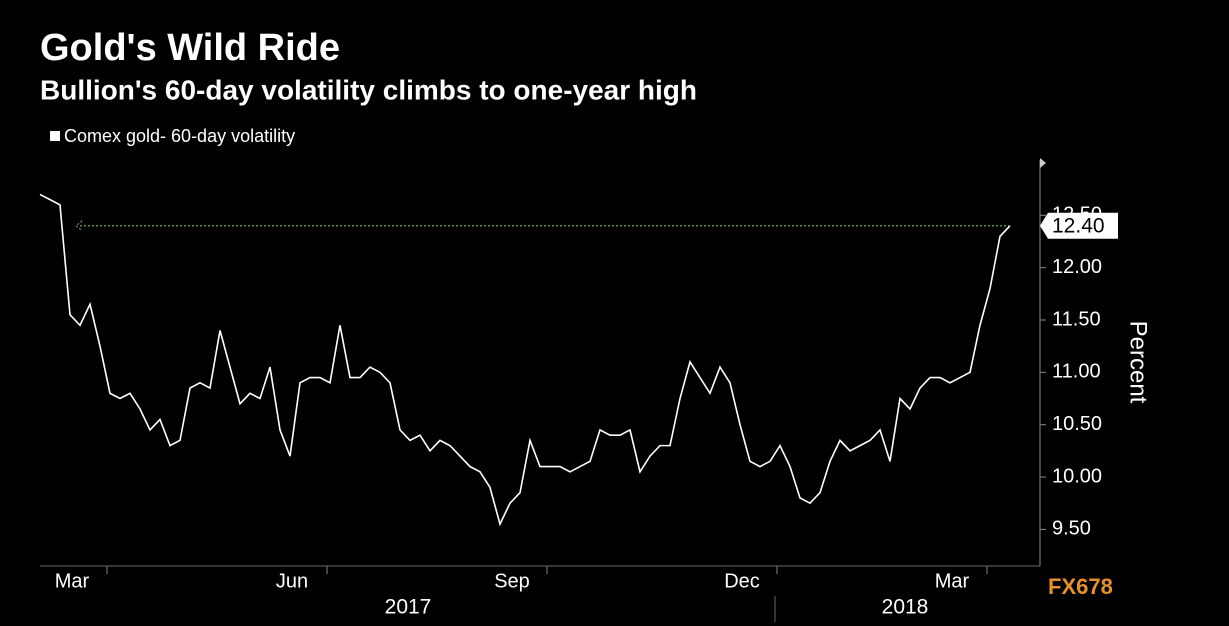 This screenshot has width=1229, height=626. I want to click on axis-arrow, so click(1043, 163).